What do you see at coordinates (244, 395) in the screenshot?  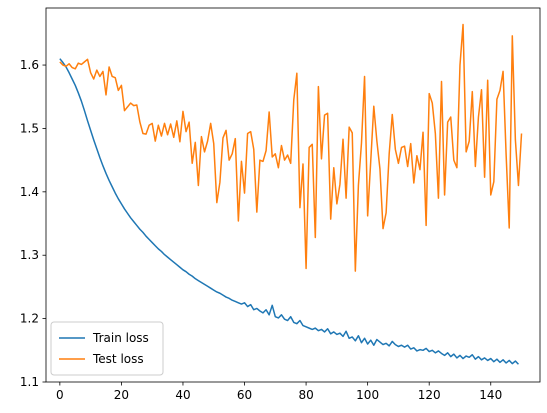 I see `x-tick-label: 60` at bounding box center [244, 395].